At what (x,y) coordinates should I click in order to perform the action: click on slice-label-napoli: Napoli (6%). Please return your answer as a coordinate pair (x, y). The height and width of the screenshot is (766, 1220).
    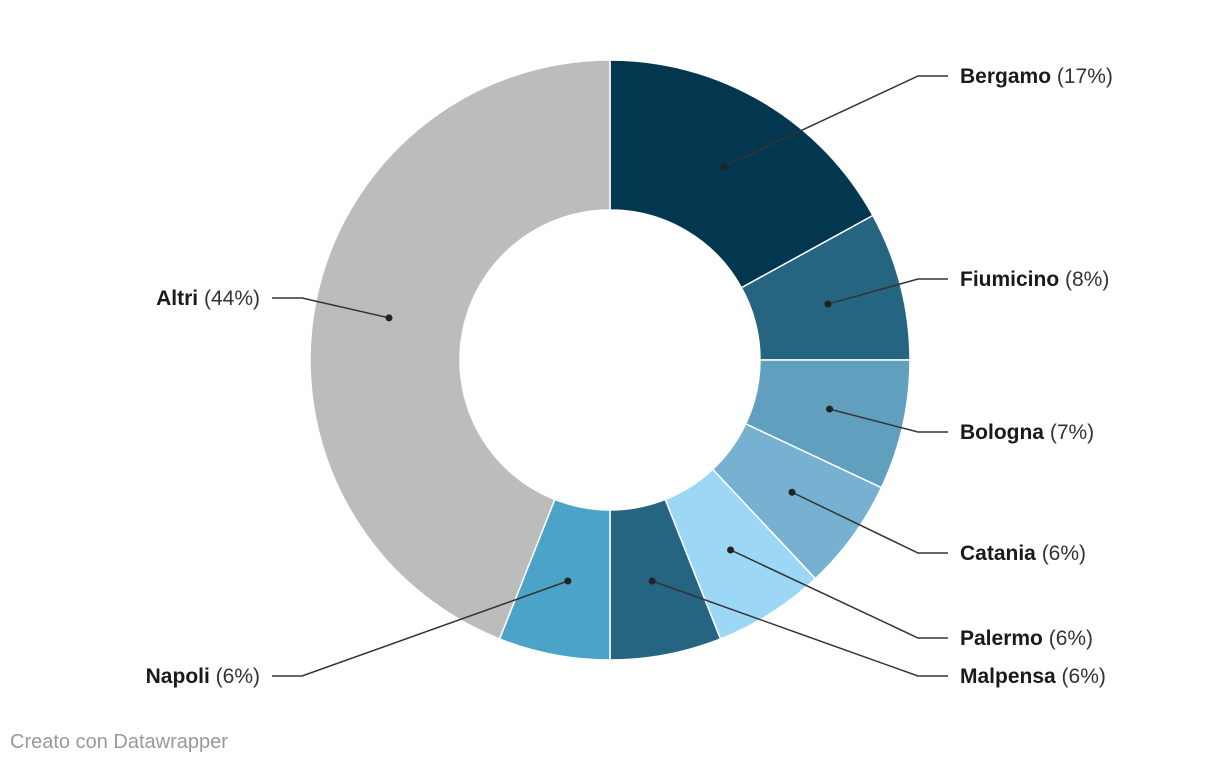
    Looking at the image, I should click on (203, 676).